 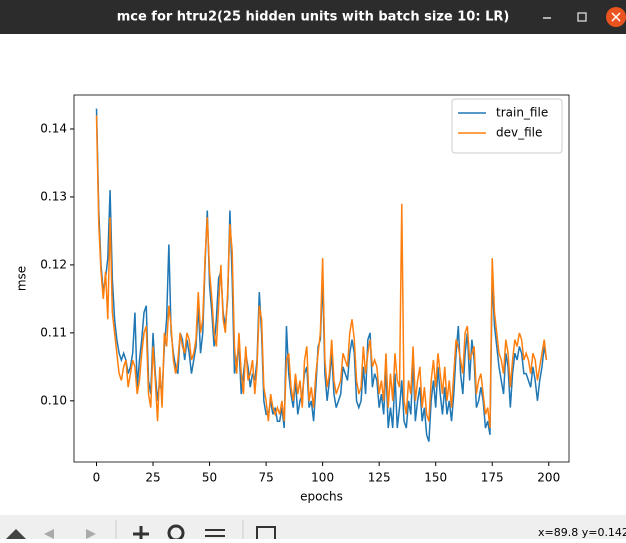 What do you see at coordinates (616, 17) in the screenshot?
I see `close-icon` at bounding box center [616, 17].